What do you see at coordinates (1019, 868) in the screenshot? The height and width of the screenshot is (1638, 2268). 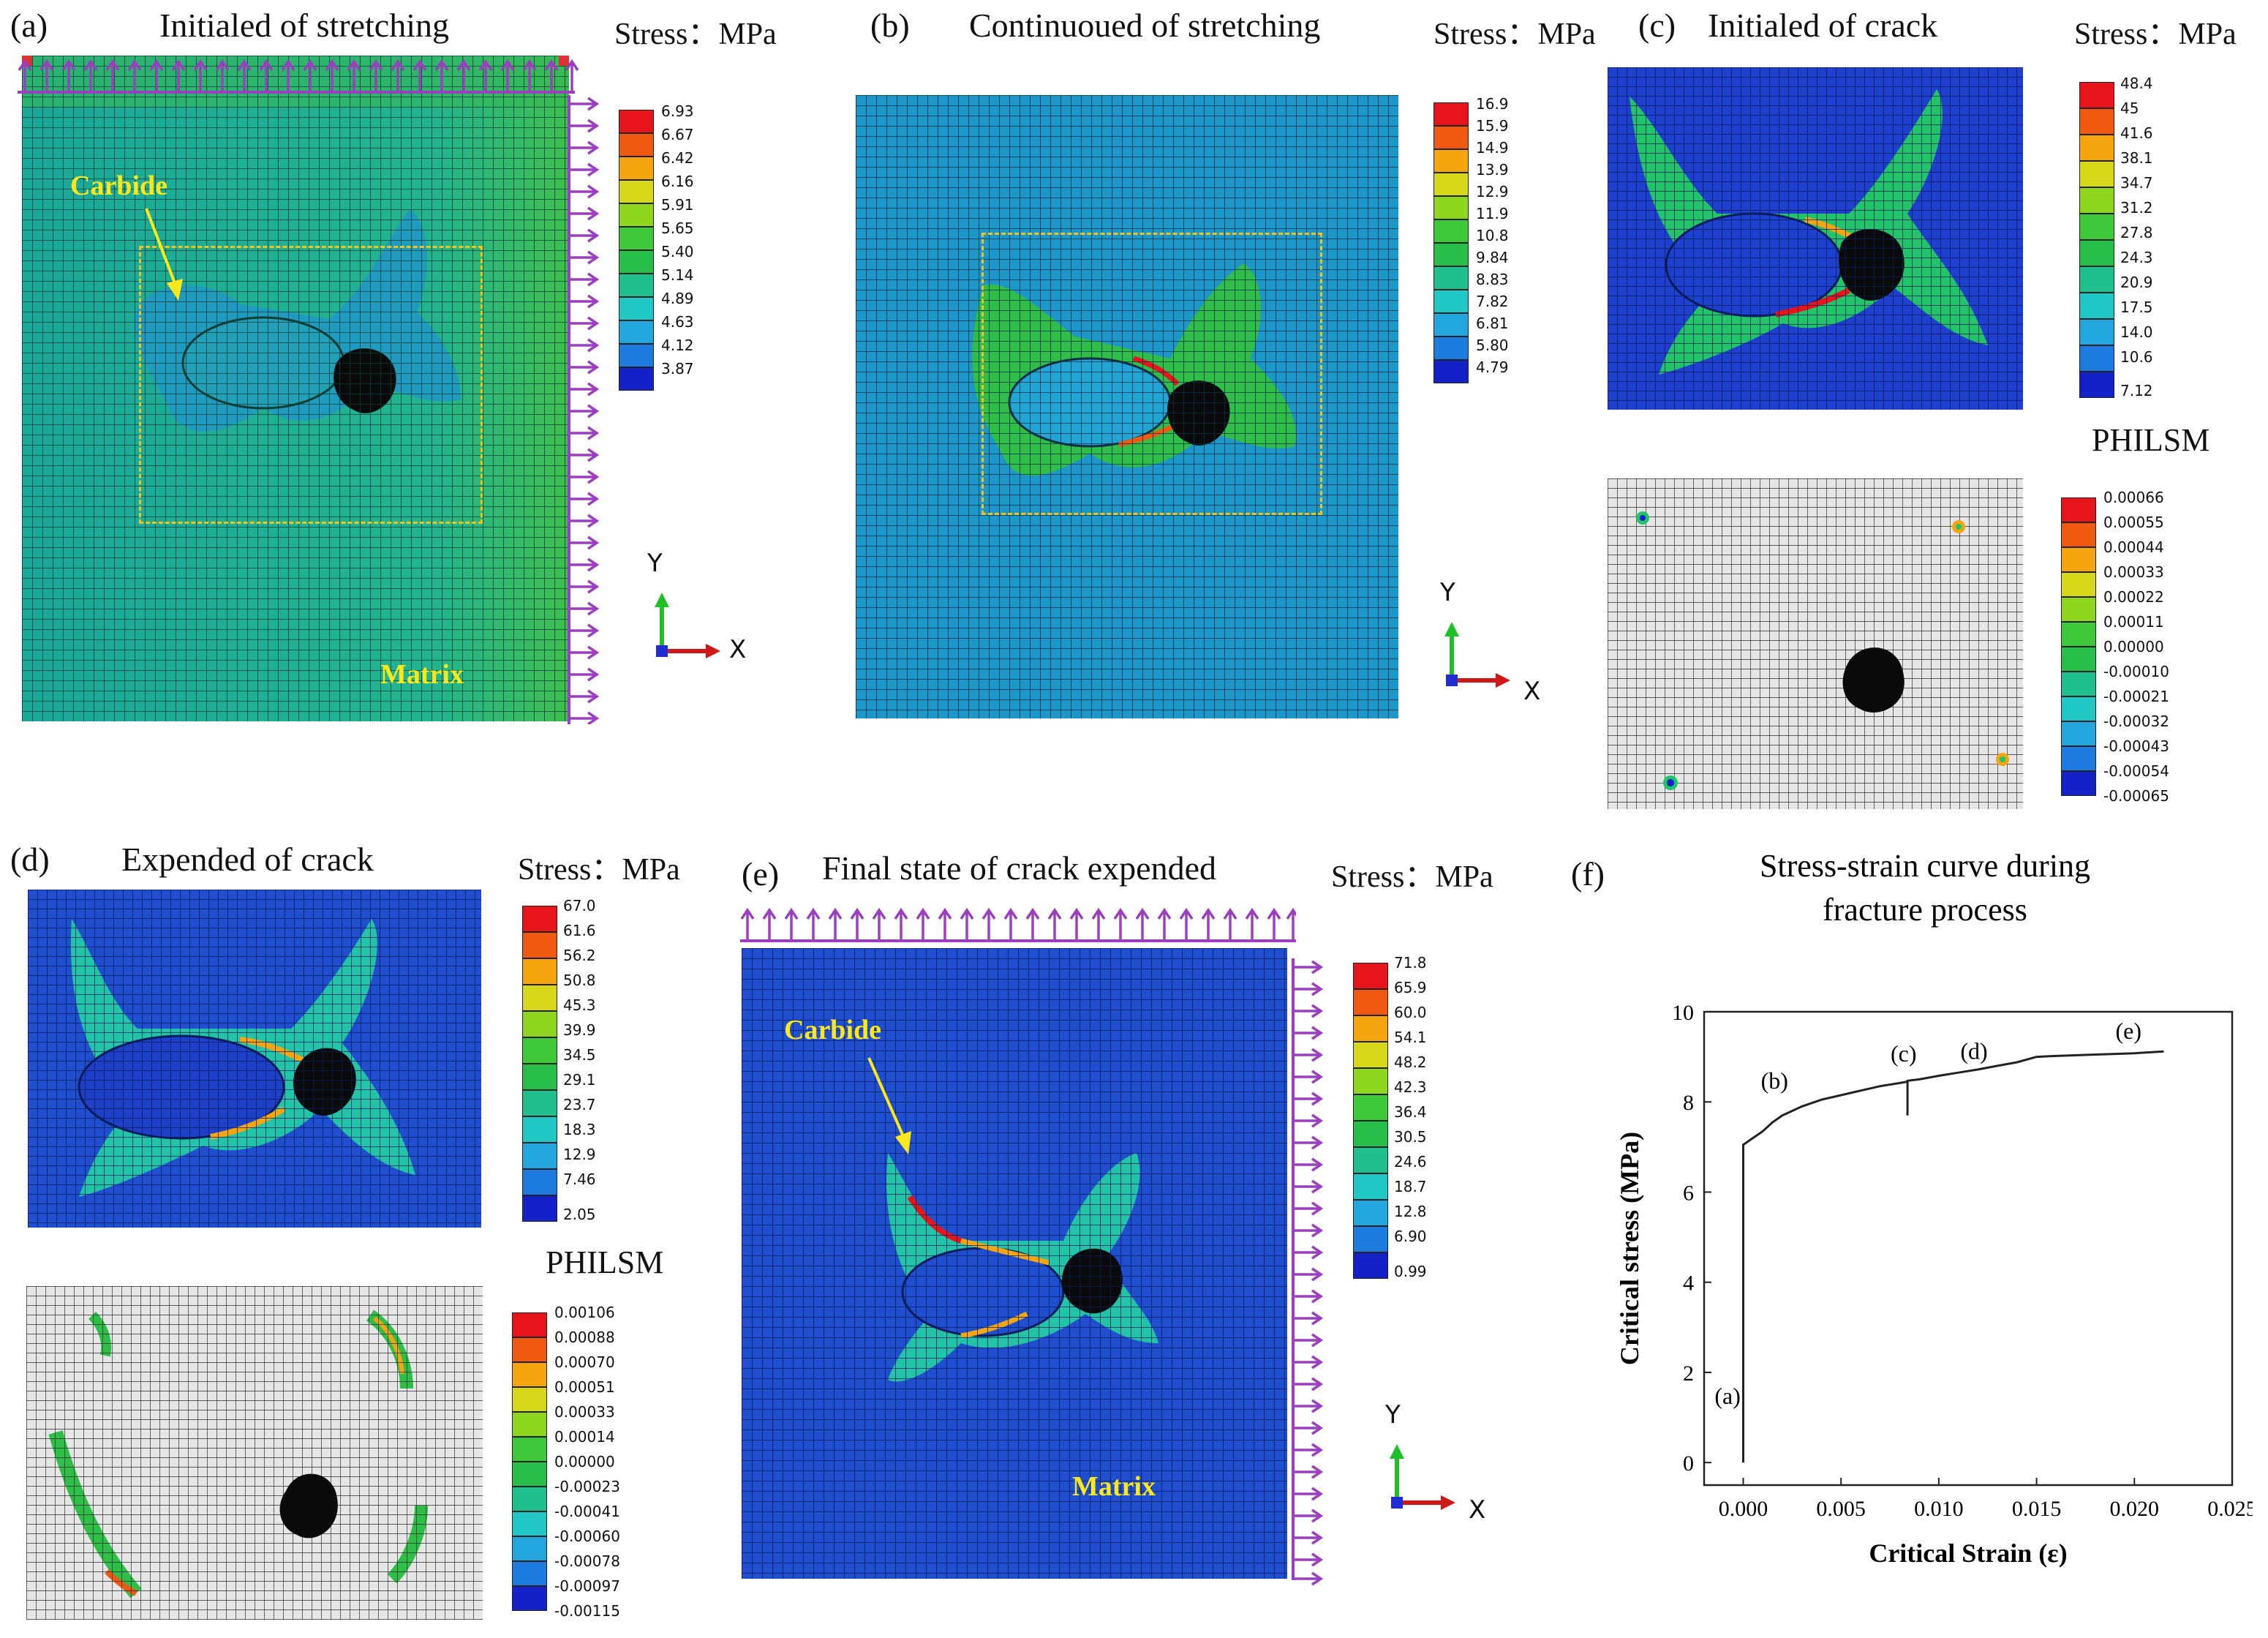 I see `panel-e-title: Final state of crack expended` at bounding box center [1019, 868].